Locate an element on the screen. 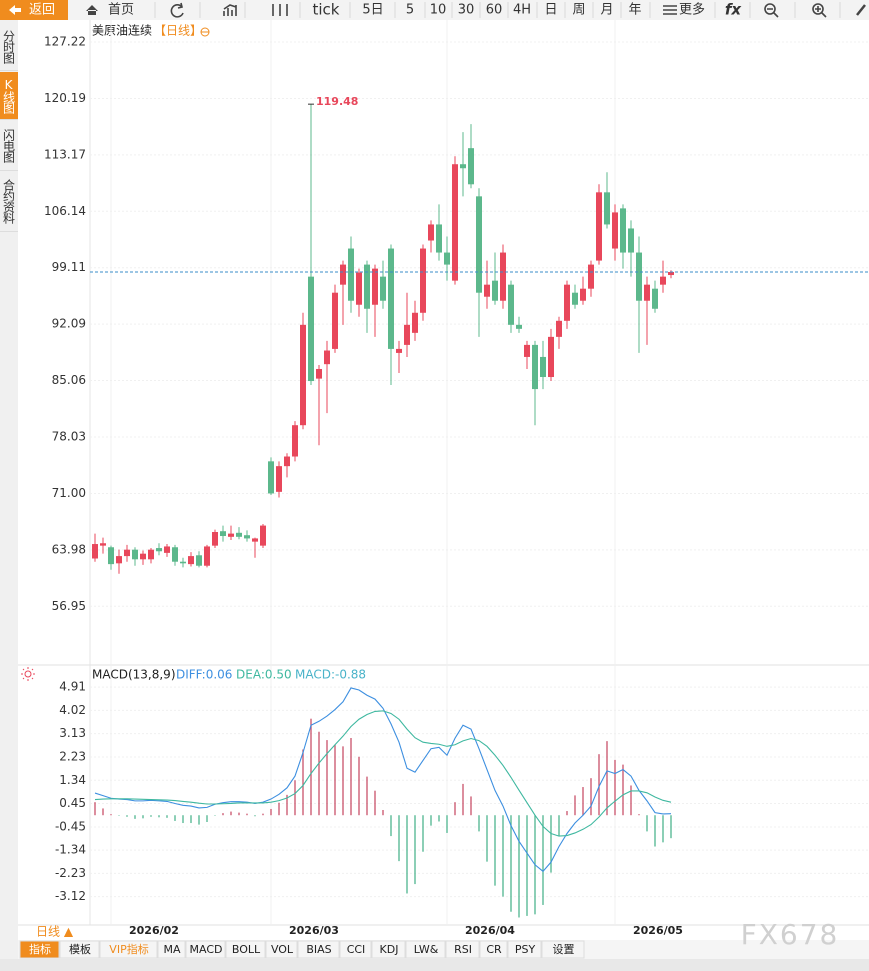  tab-label: BOLL is located at coordinates (246, 949).